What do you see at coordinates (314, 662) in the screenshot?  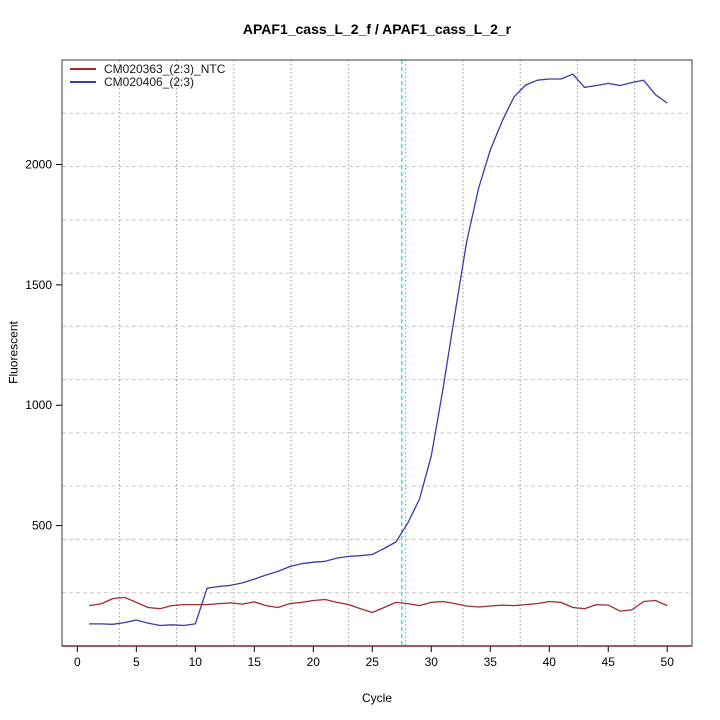 I see `x-tick-label: 20` at bounding box center [314, 662].